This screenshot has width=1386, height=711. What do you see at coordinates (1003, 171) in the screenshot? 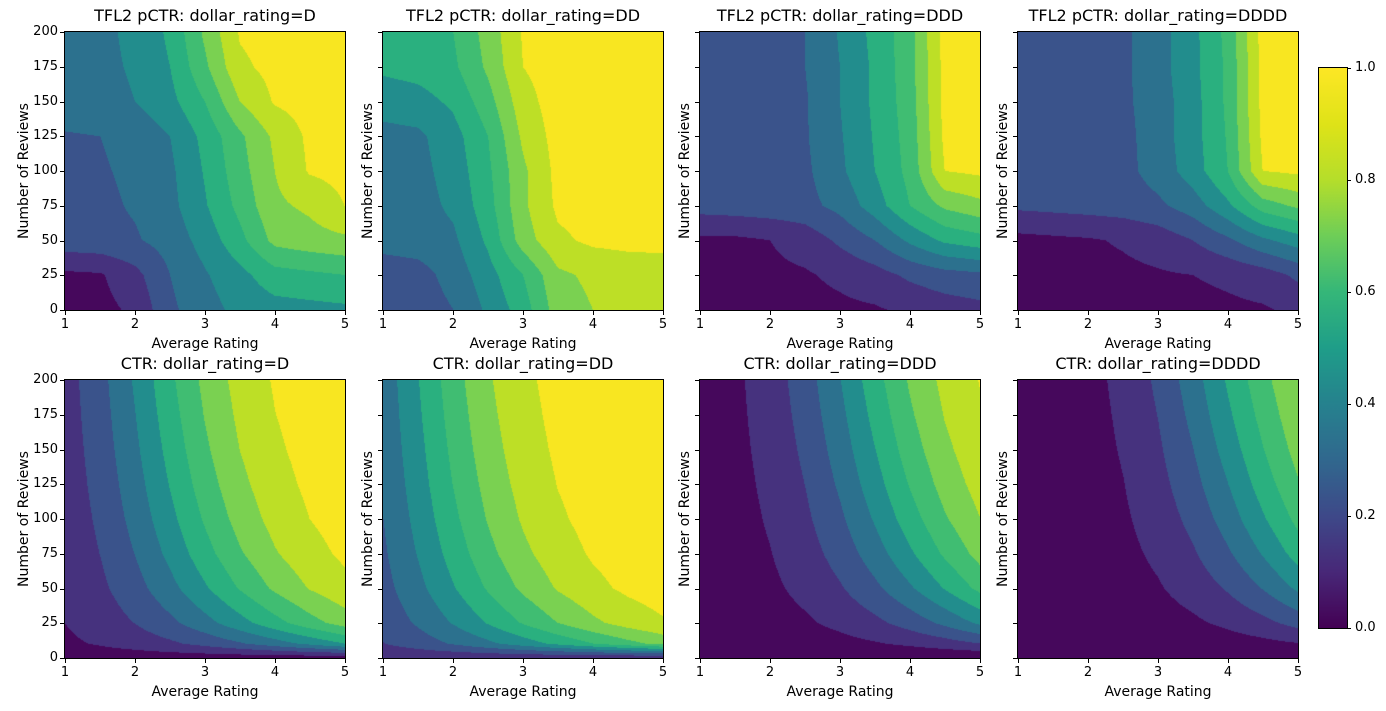
I see `y-axis-label-tfl2-pctr-dddd: Number of Reviews` at bounding box center [1003, 171].